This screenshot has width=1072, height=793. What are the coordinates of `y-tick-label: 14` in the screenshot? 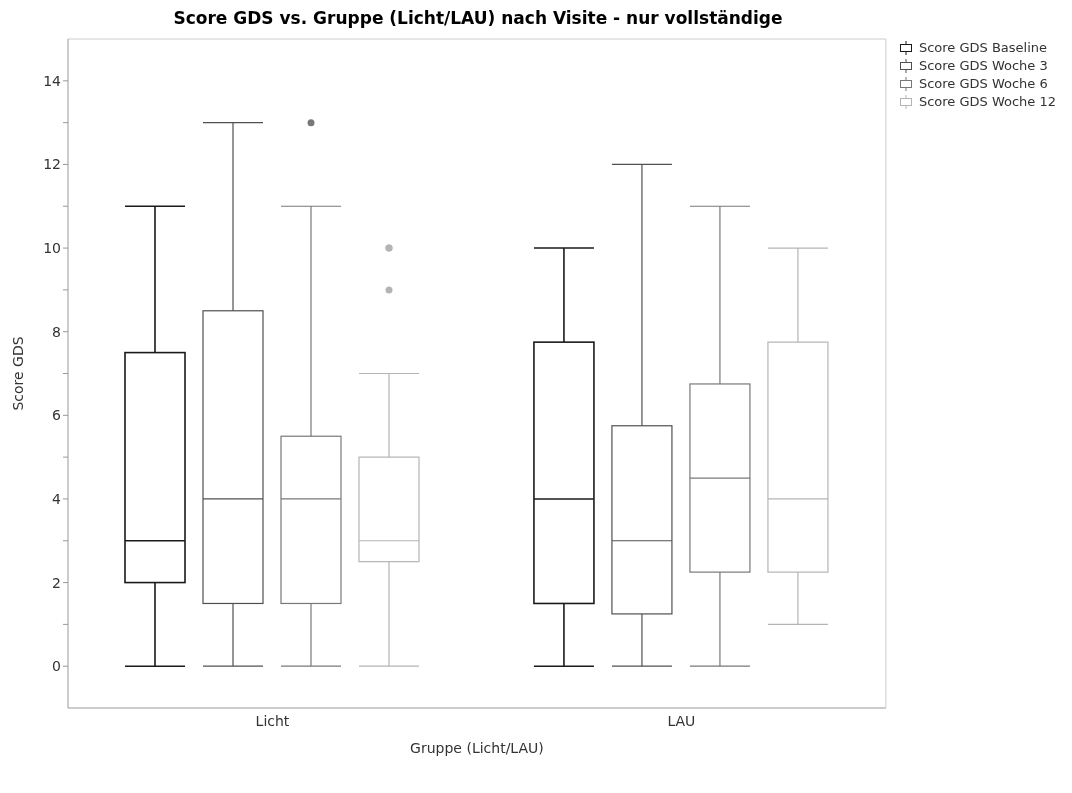 It's located at (52, 80).